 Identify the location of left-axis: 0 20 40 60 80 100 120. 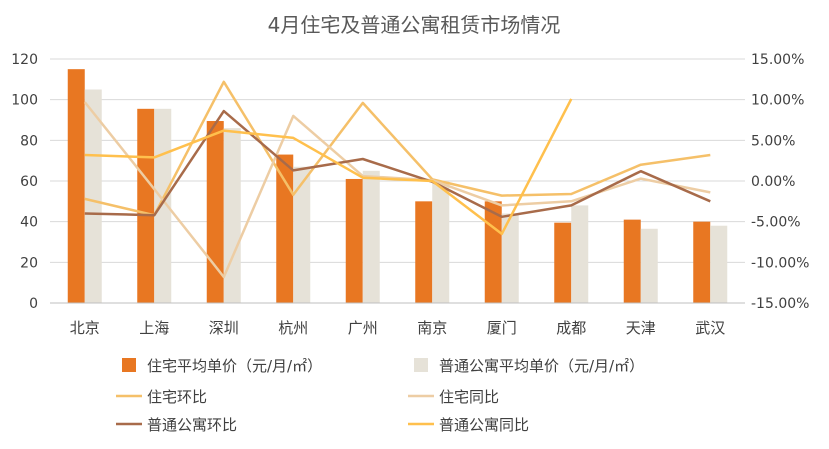
(24, 182).